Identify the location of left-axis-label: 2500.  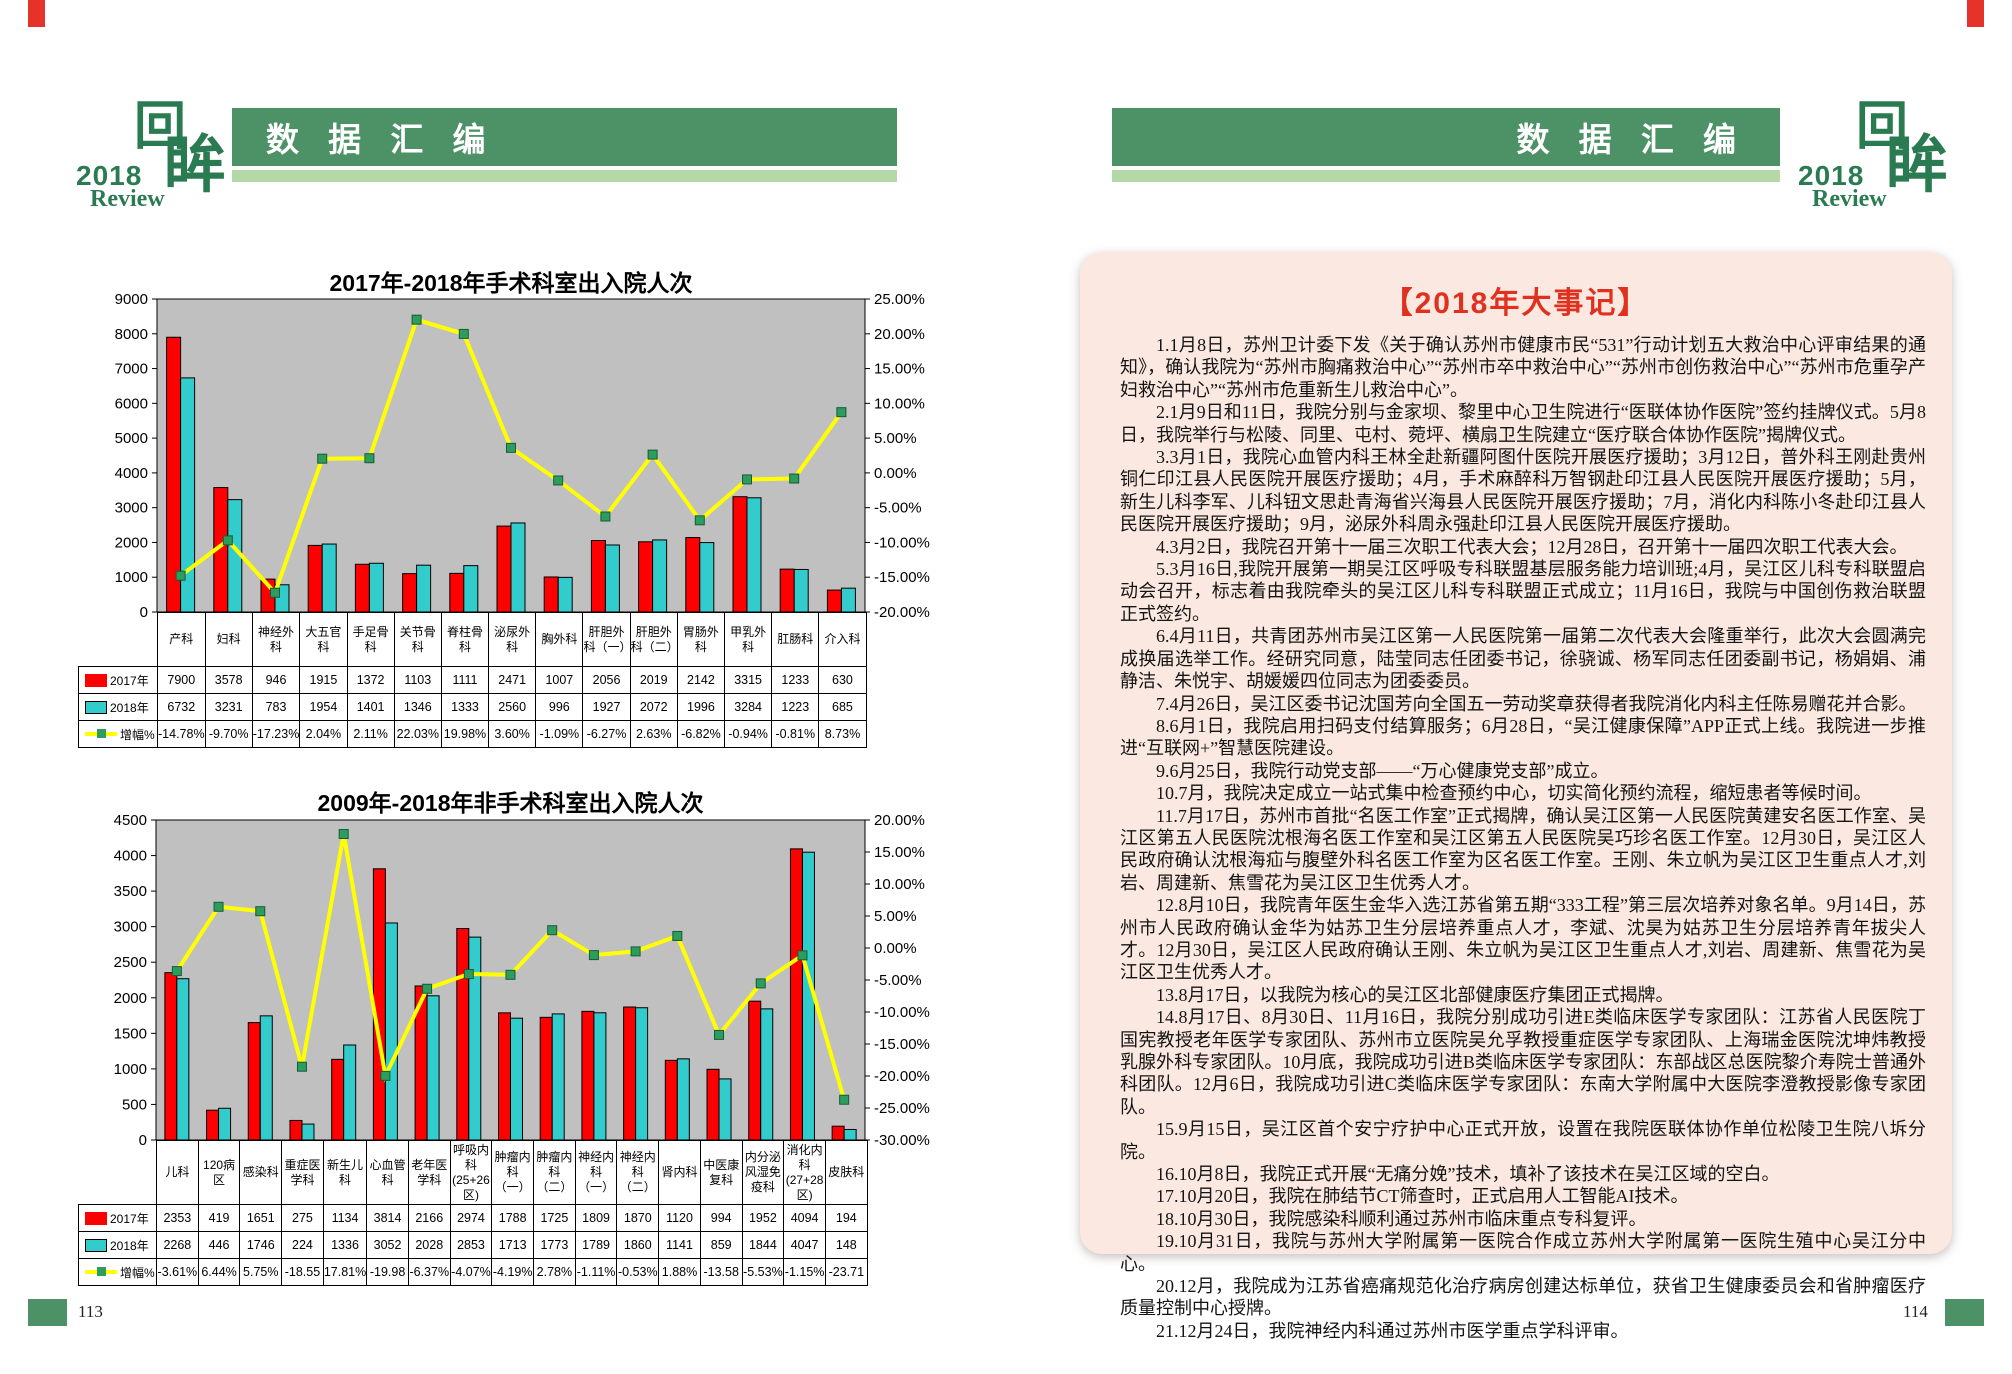
(130, 962).